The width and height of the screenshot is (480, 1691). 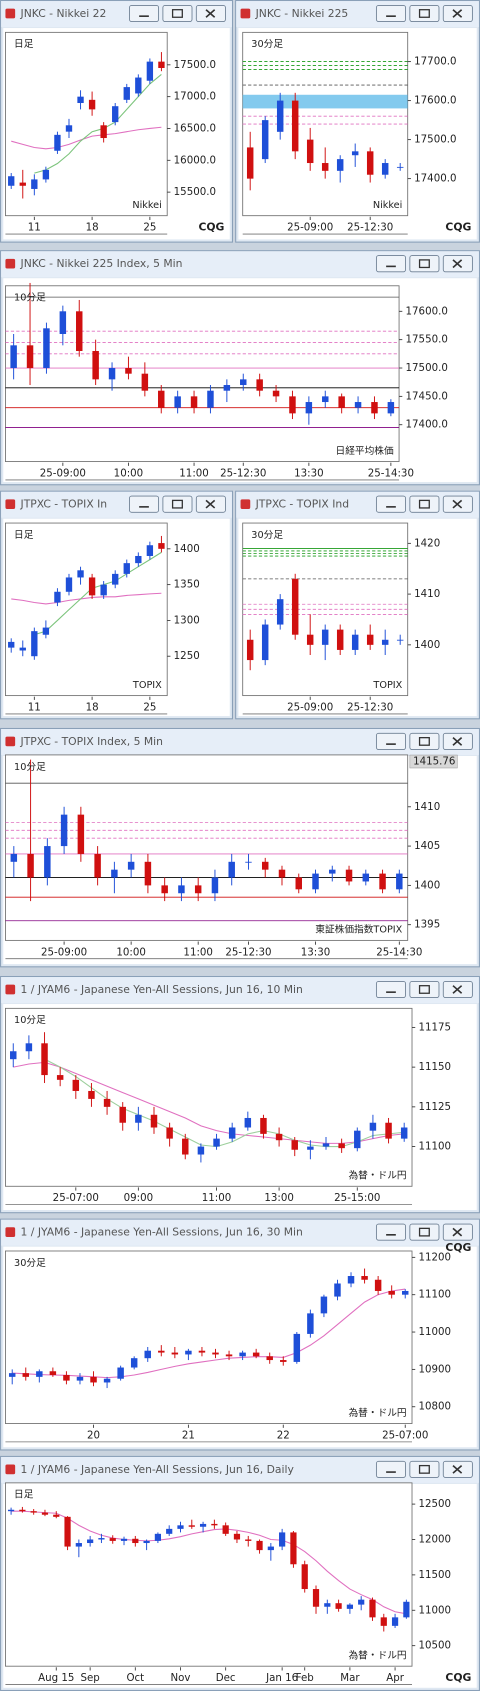 I want to click on period-label: 30分足, so click(x=267, y=44).